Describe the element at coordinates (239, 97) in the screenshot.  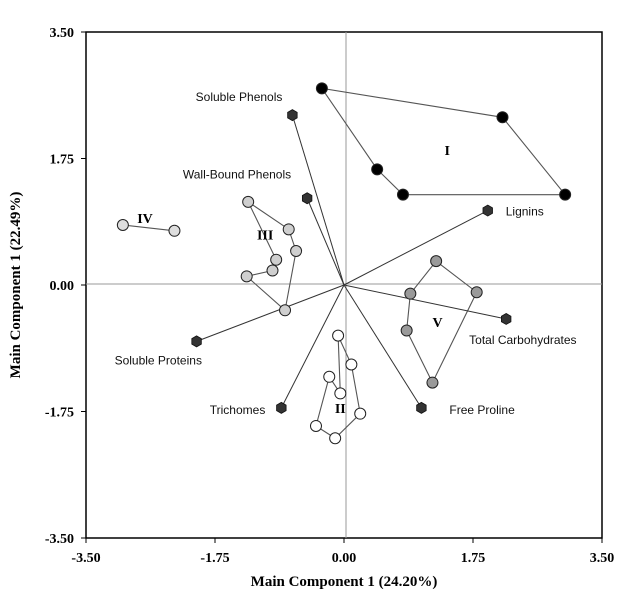
I see `vector-label: Soluble Phenols` at that location.